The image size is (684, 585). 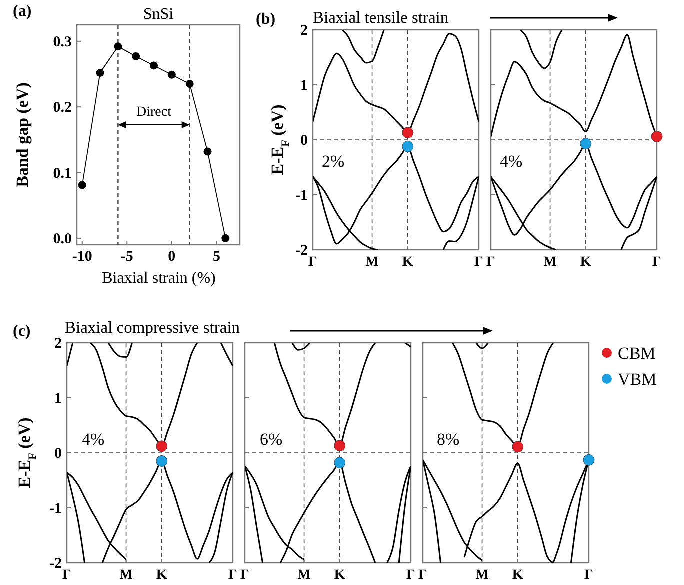 I want to click on y-tick-label: 0.1, so click(x=62, y=174).